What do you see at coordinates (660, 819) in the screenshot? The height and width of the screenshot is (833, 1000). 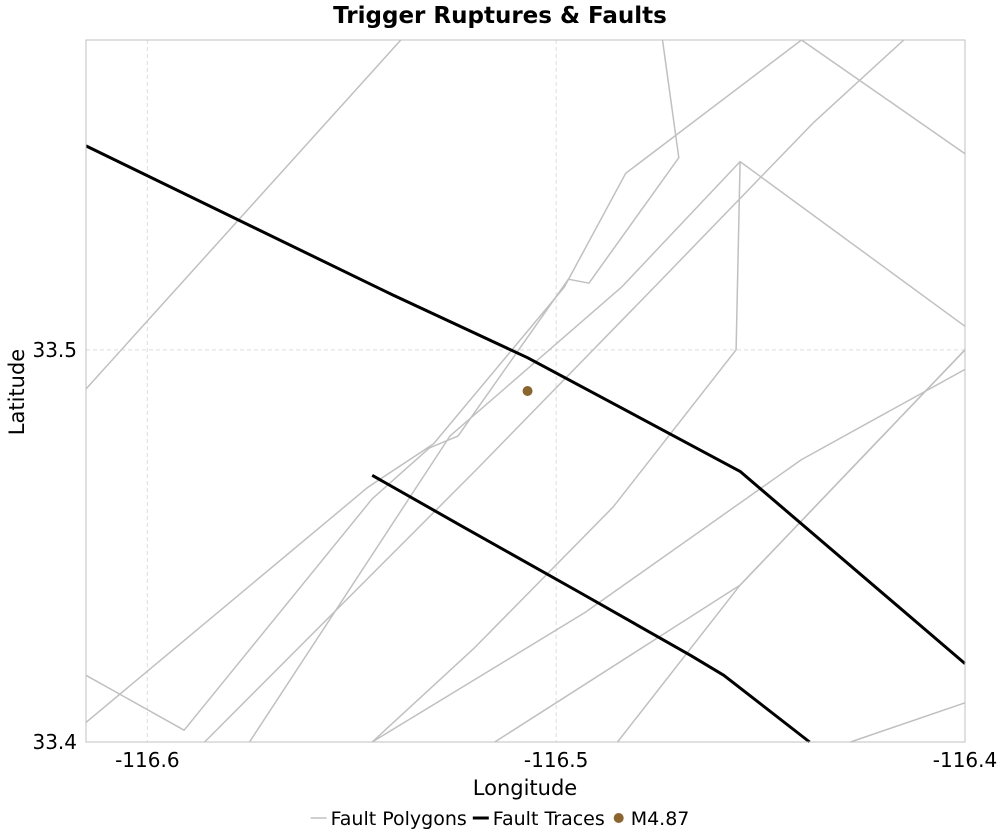 I see `legend-label: M4.87` at bounding box center [660, 819].